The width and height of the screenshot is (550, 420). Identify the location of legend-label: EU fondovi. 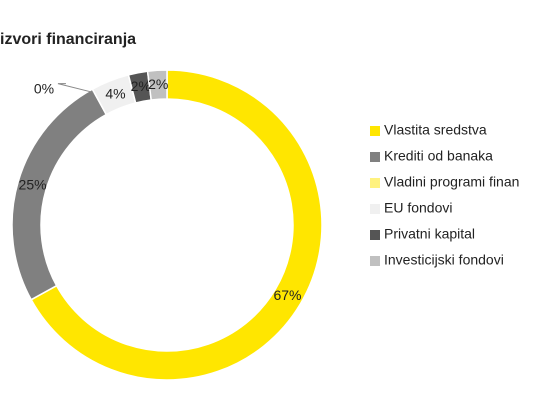
(418, 208).